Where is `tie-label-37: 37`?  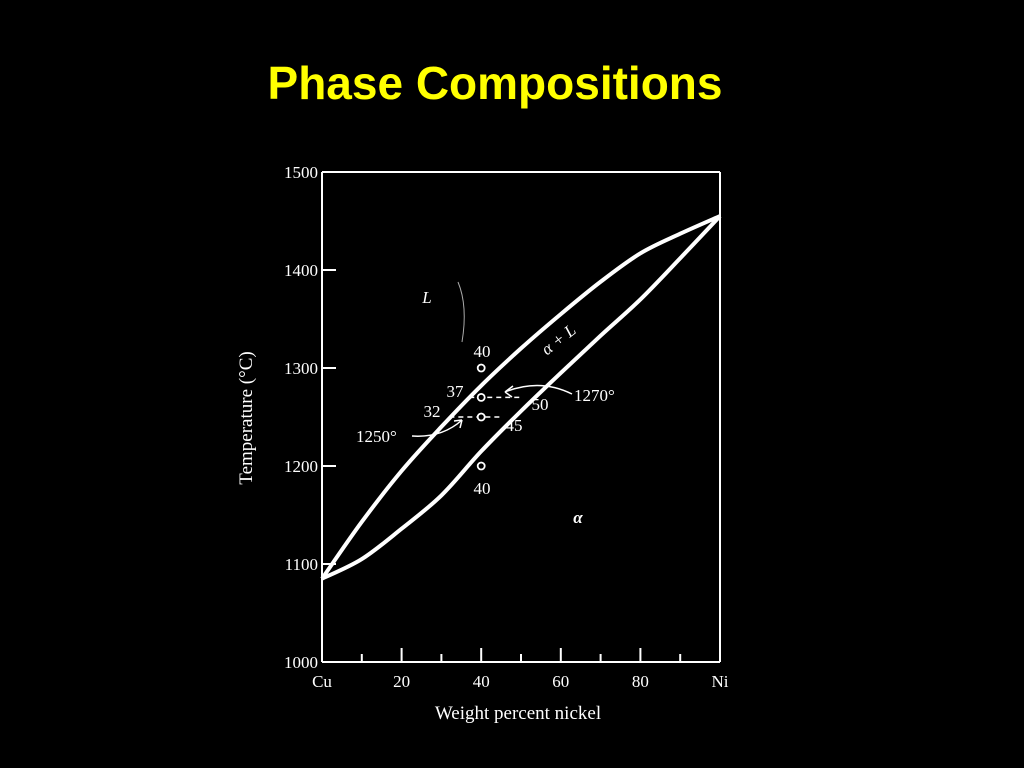 tie-label-37: 37 is located at coordinates (456, 391).